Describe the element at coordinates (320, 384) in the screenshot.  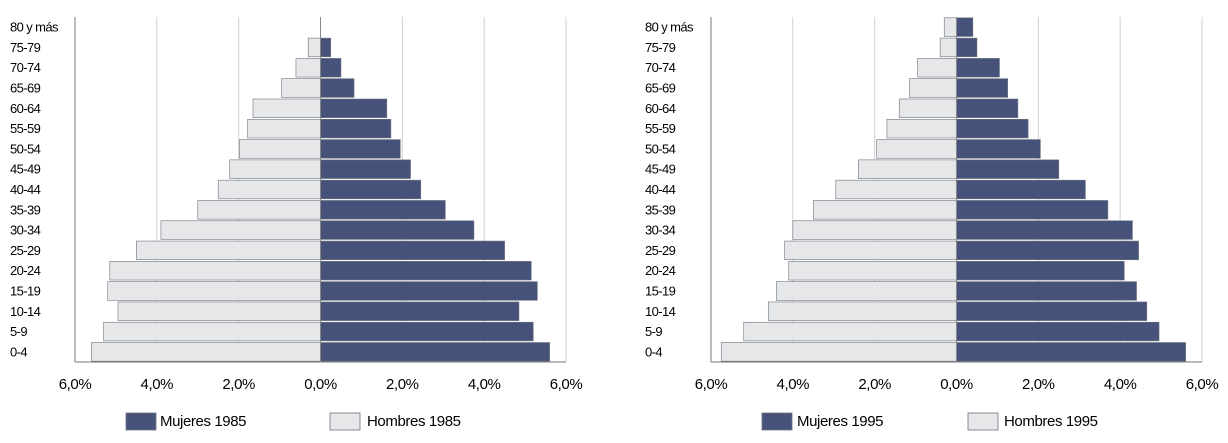
I see `x-tick-label: 0,0%` at that location.